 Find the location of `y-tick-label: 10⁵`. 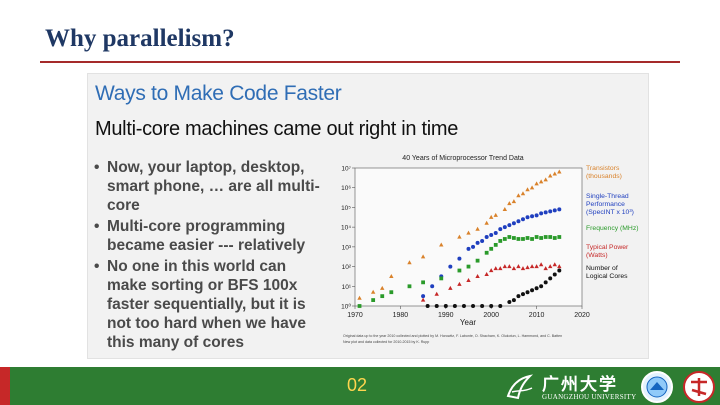

y-tick-label: 10⁵ is located at coordinates (346, 208).